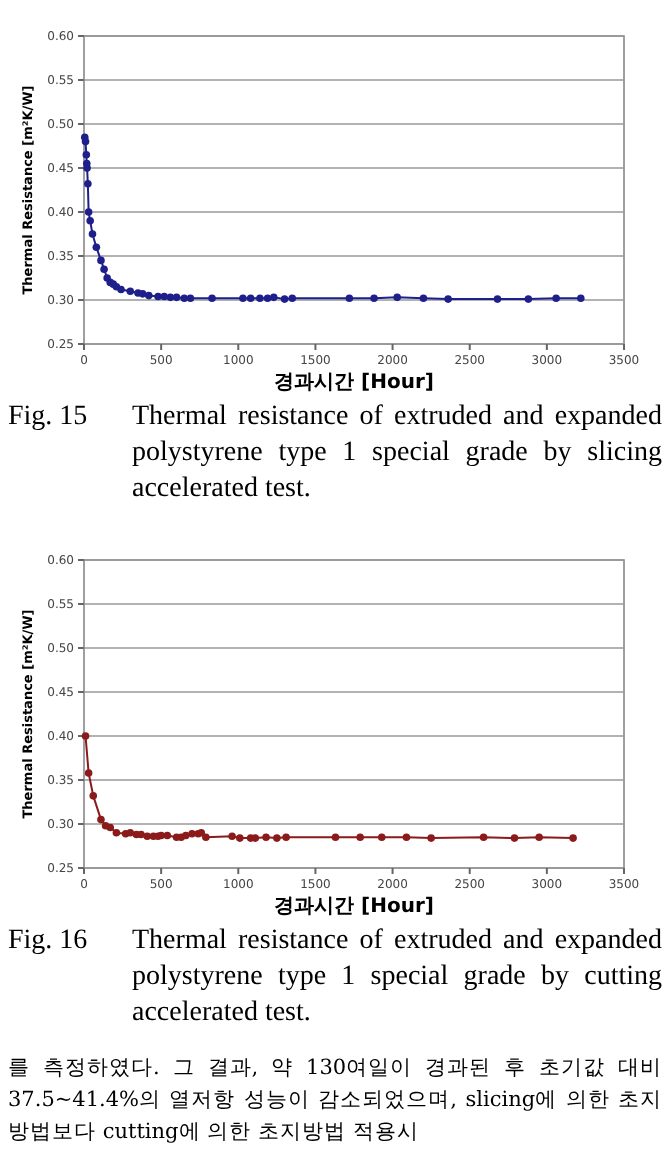  What do you see at coordinates (335, 453) in the screenshot?
I see `text: Fig. 15 Thermal resistance of extruded and expanded polystyrene type 1 special grade by slicing accelerated test.` at bounding box center [335, 453].